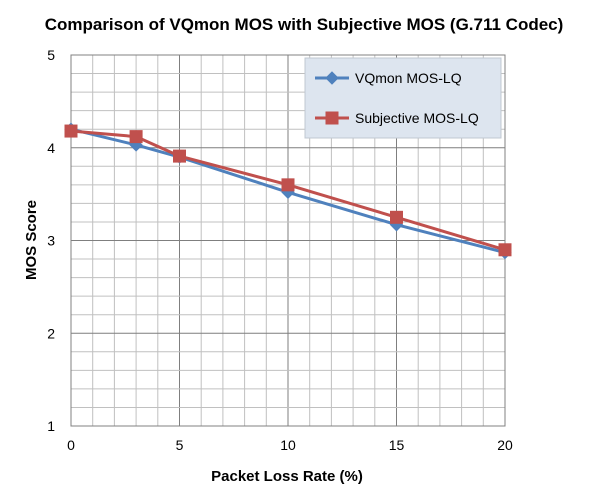 The width and height of the screenshot is (608, 500). I want to click on y-tick-label: 3, so click(51, 241).